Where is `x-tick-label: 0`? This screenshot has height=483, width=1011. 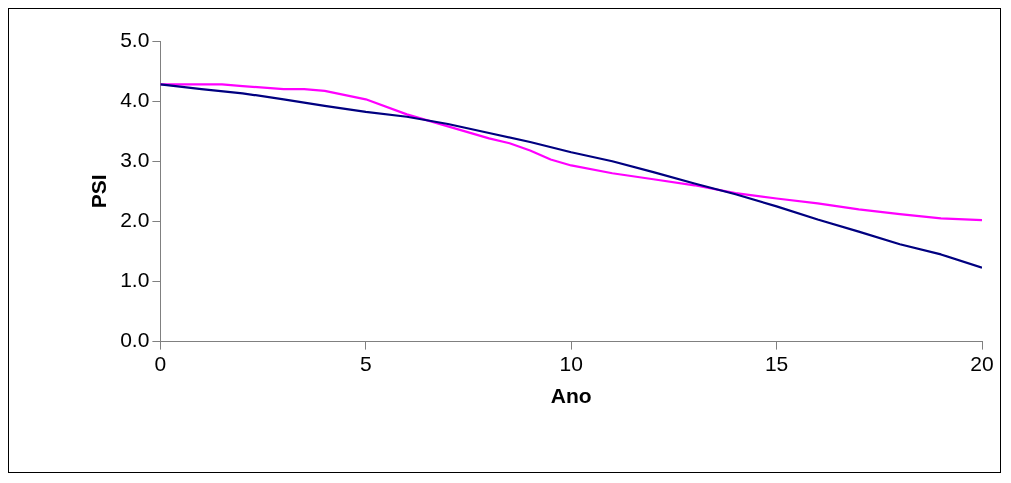
x-tick-label: 0 is located at coordinates (160, 363).